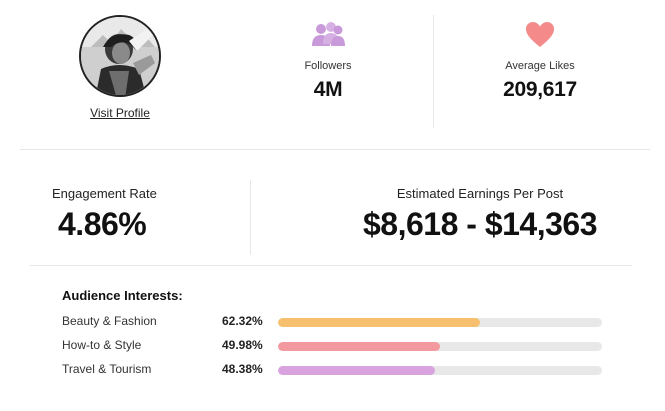 This screenshot has width=665, height=411. I want to click on followers-value: 4M, so click(328, 89).